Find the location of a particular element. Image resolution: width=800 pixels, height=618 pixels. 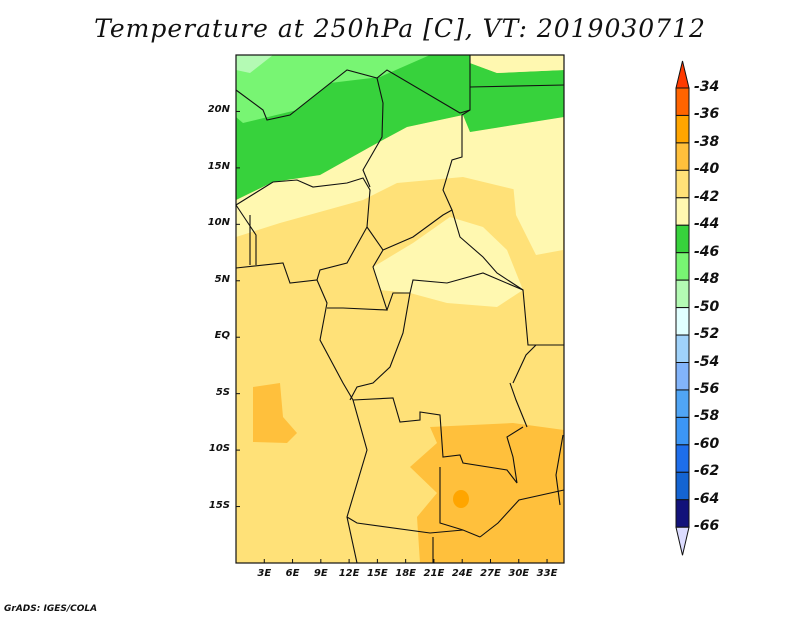

lat-label: 5S is located at coordinates (222, 392).